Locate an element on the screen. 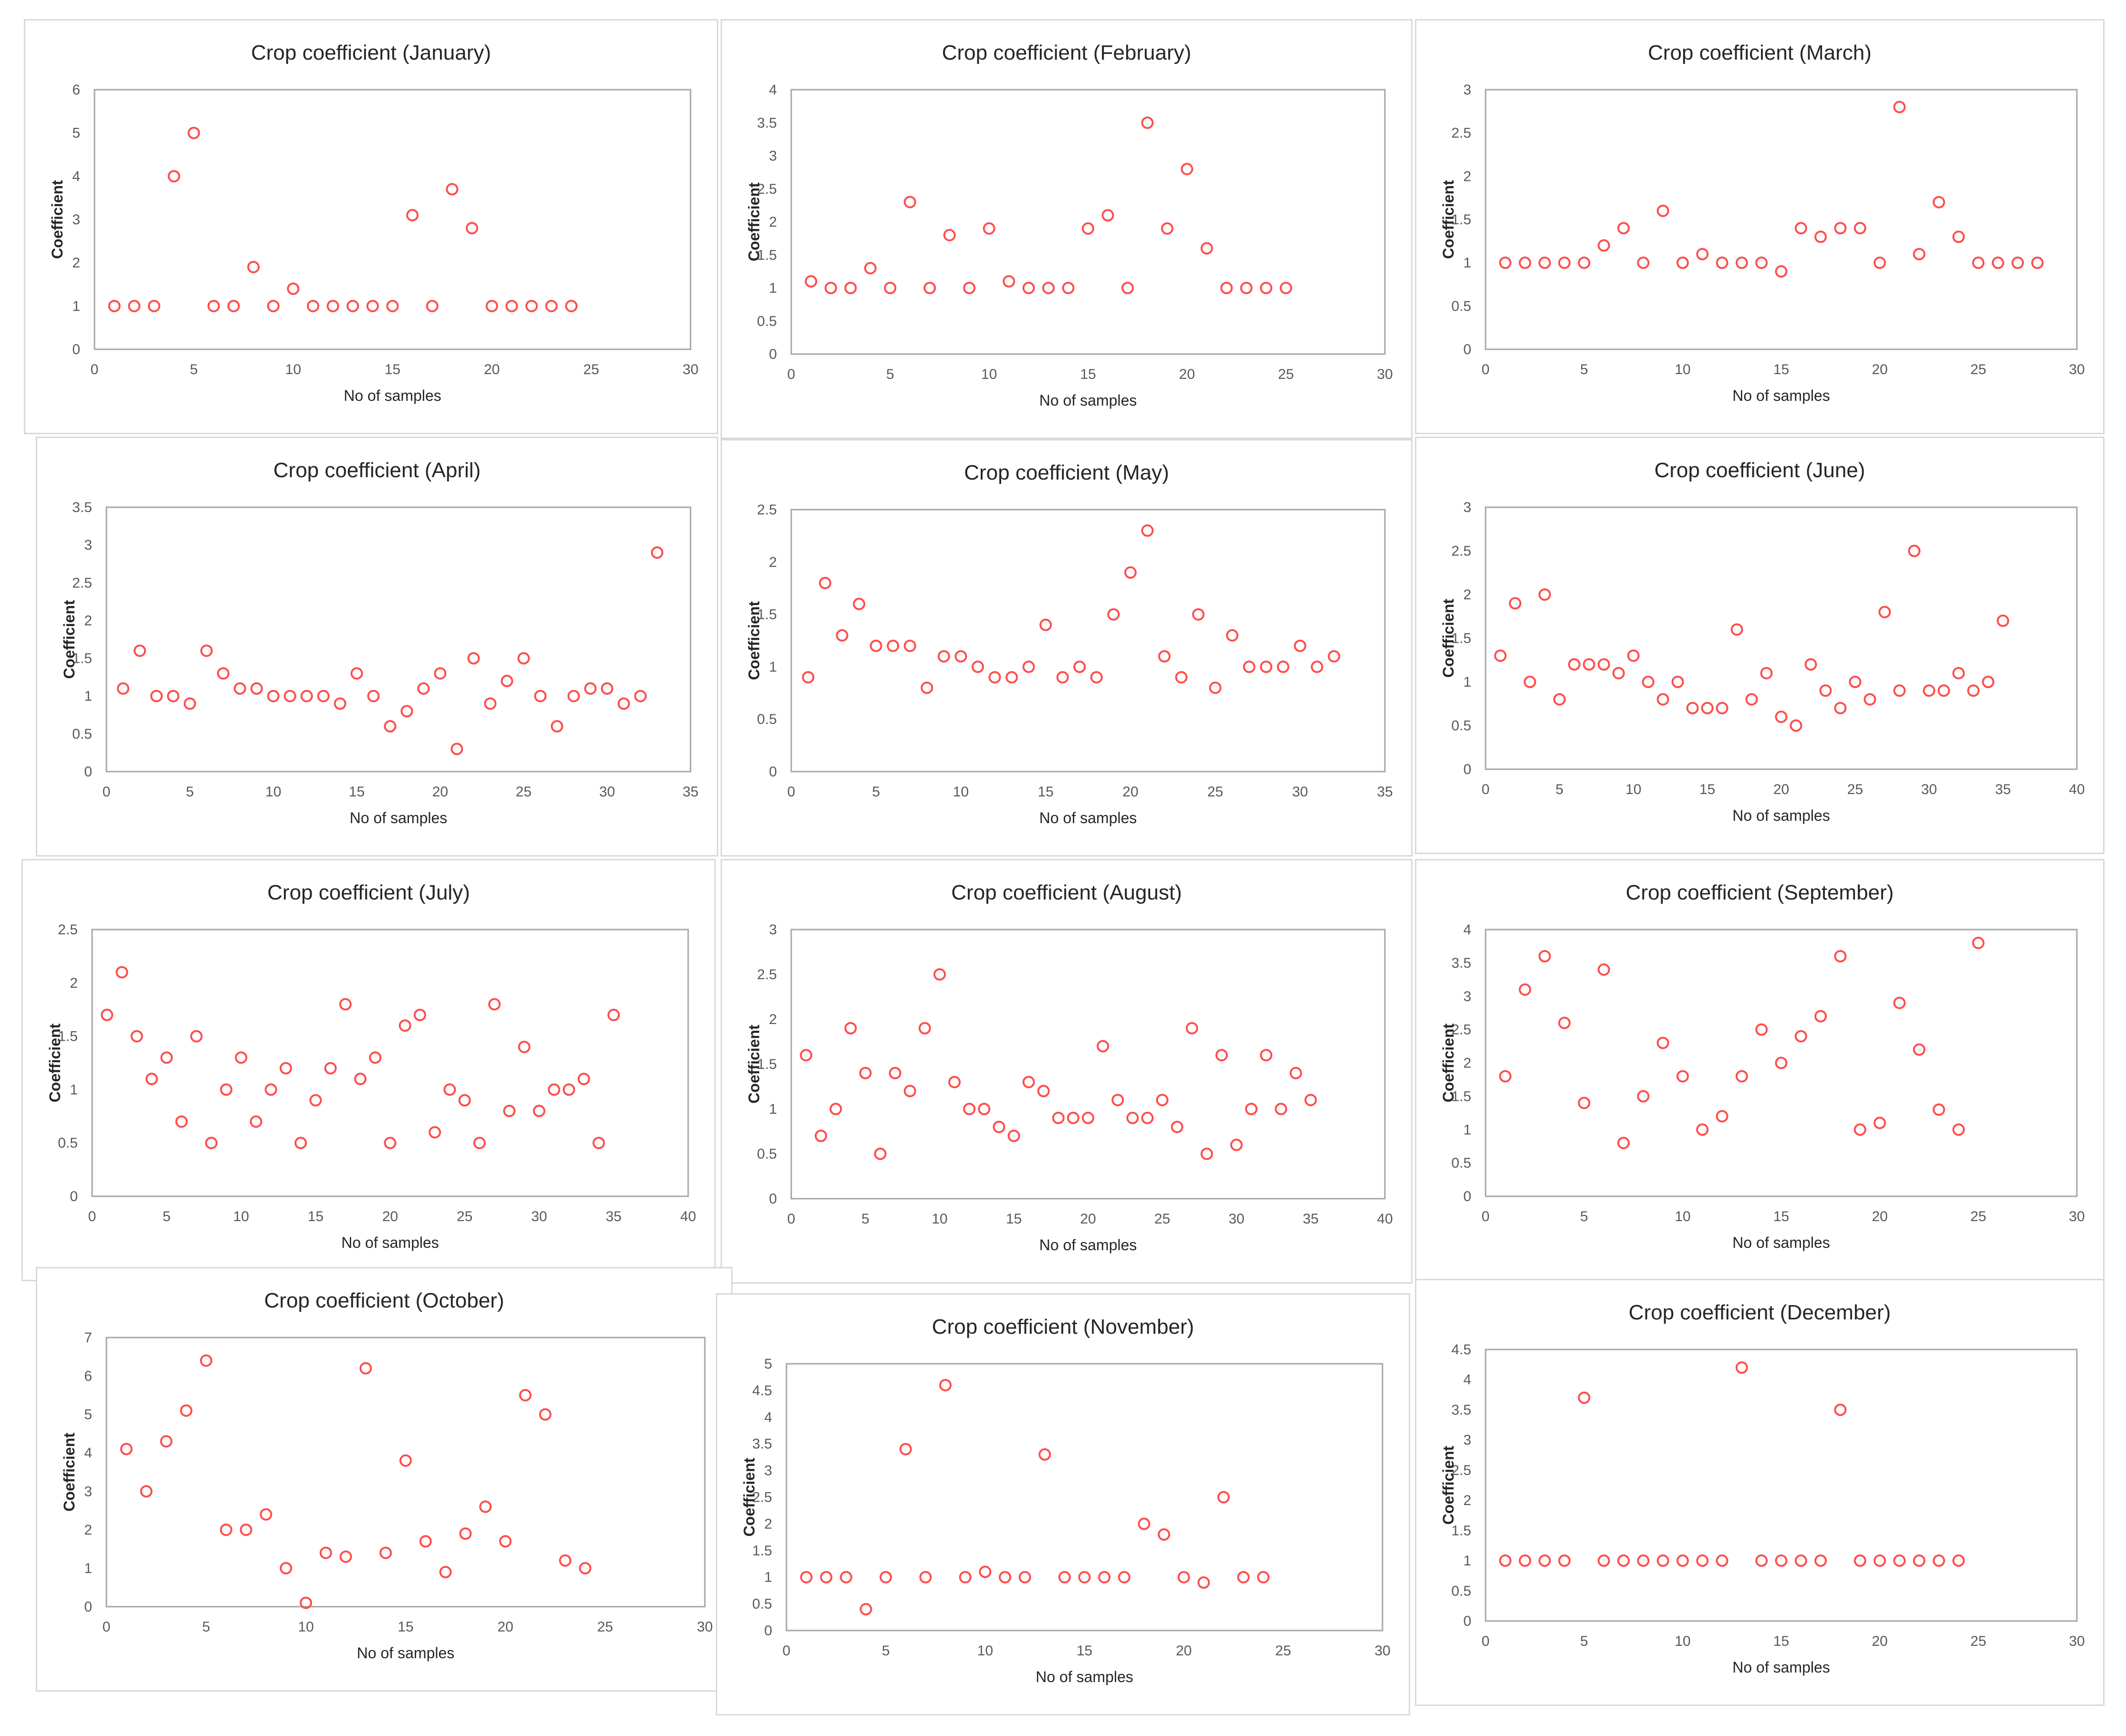 This screenshot has width=2126, height=1736. x-axis-label: No of samples is located at coordinates (399, 817).